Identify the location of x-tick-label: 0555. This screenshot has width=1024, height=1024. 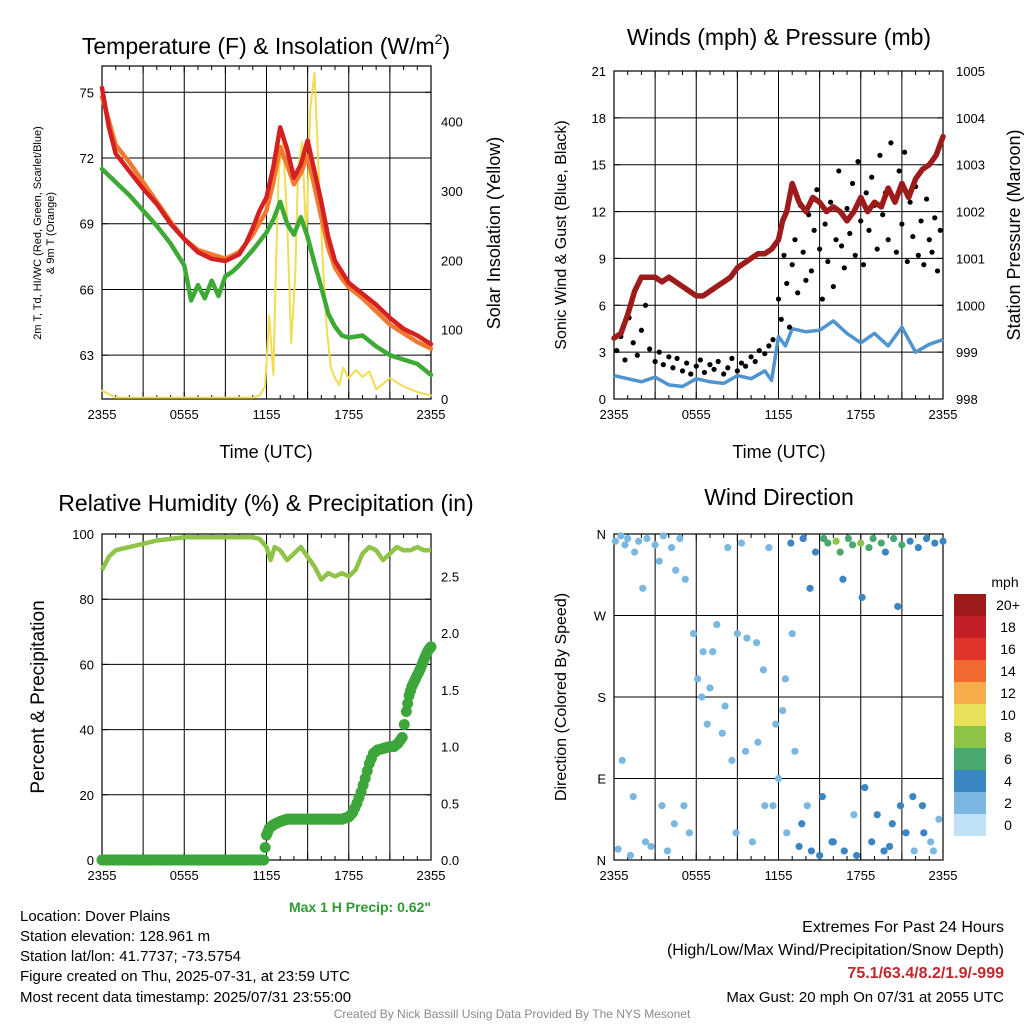
(696, 414).